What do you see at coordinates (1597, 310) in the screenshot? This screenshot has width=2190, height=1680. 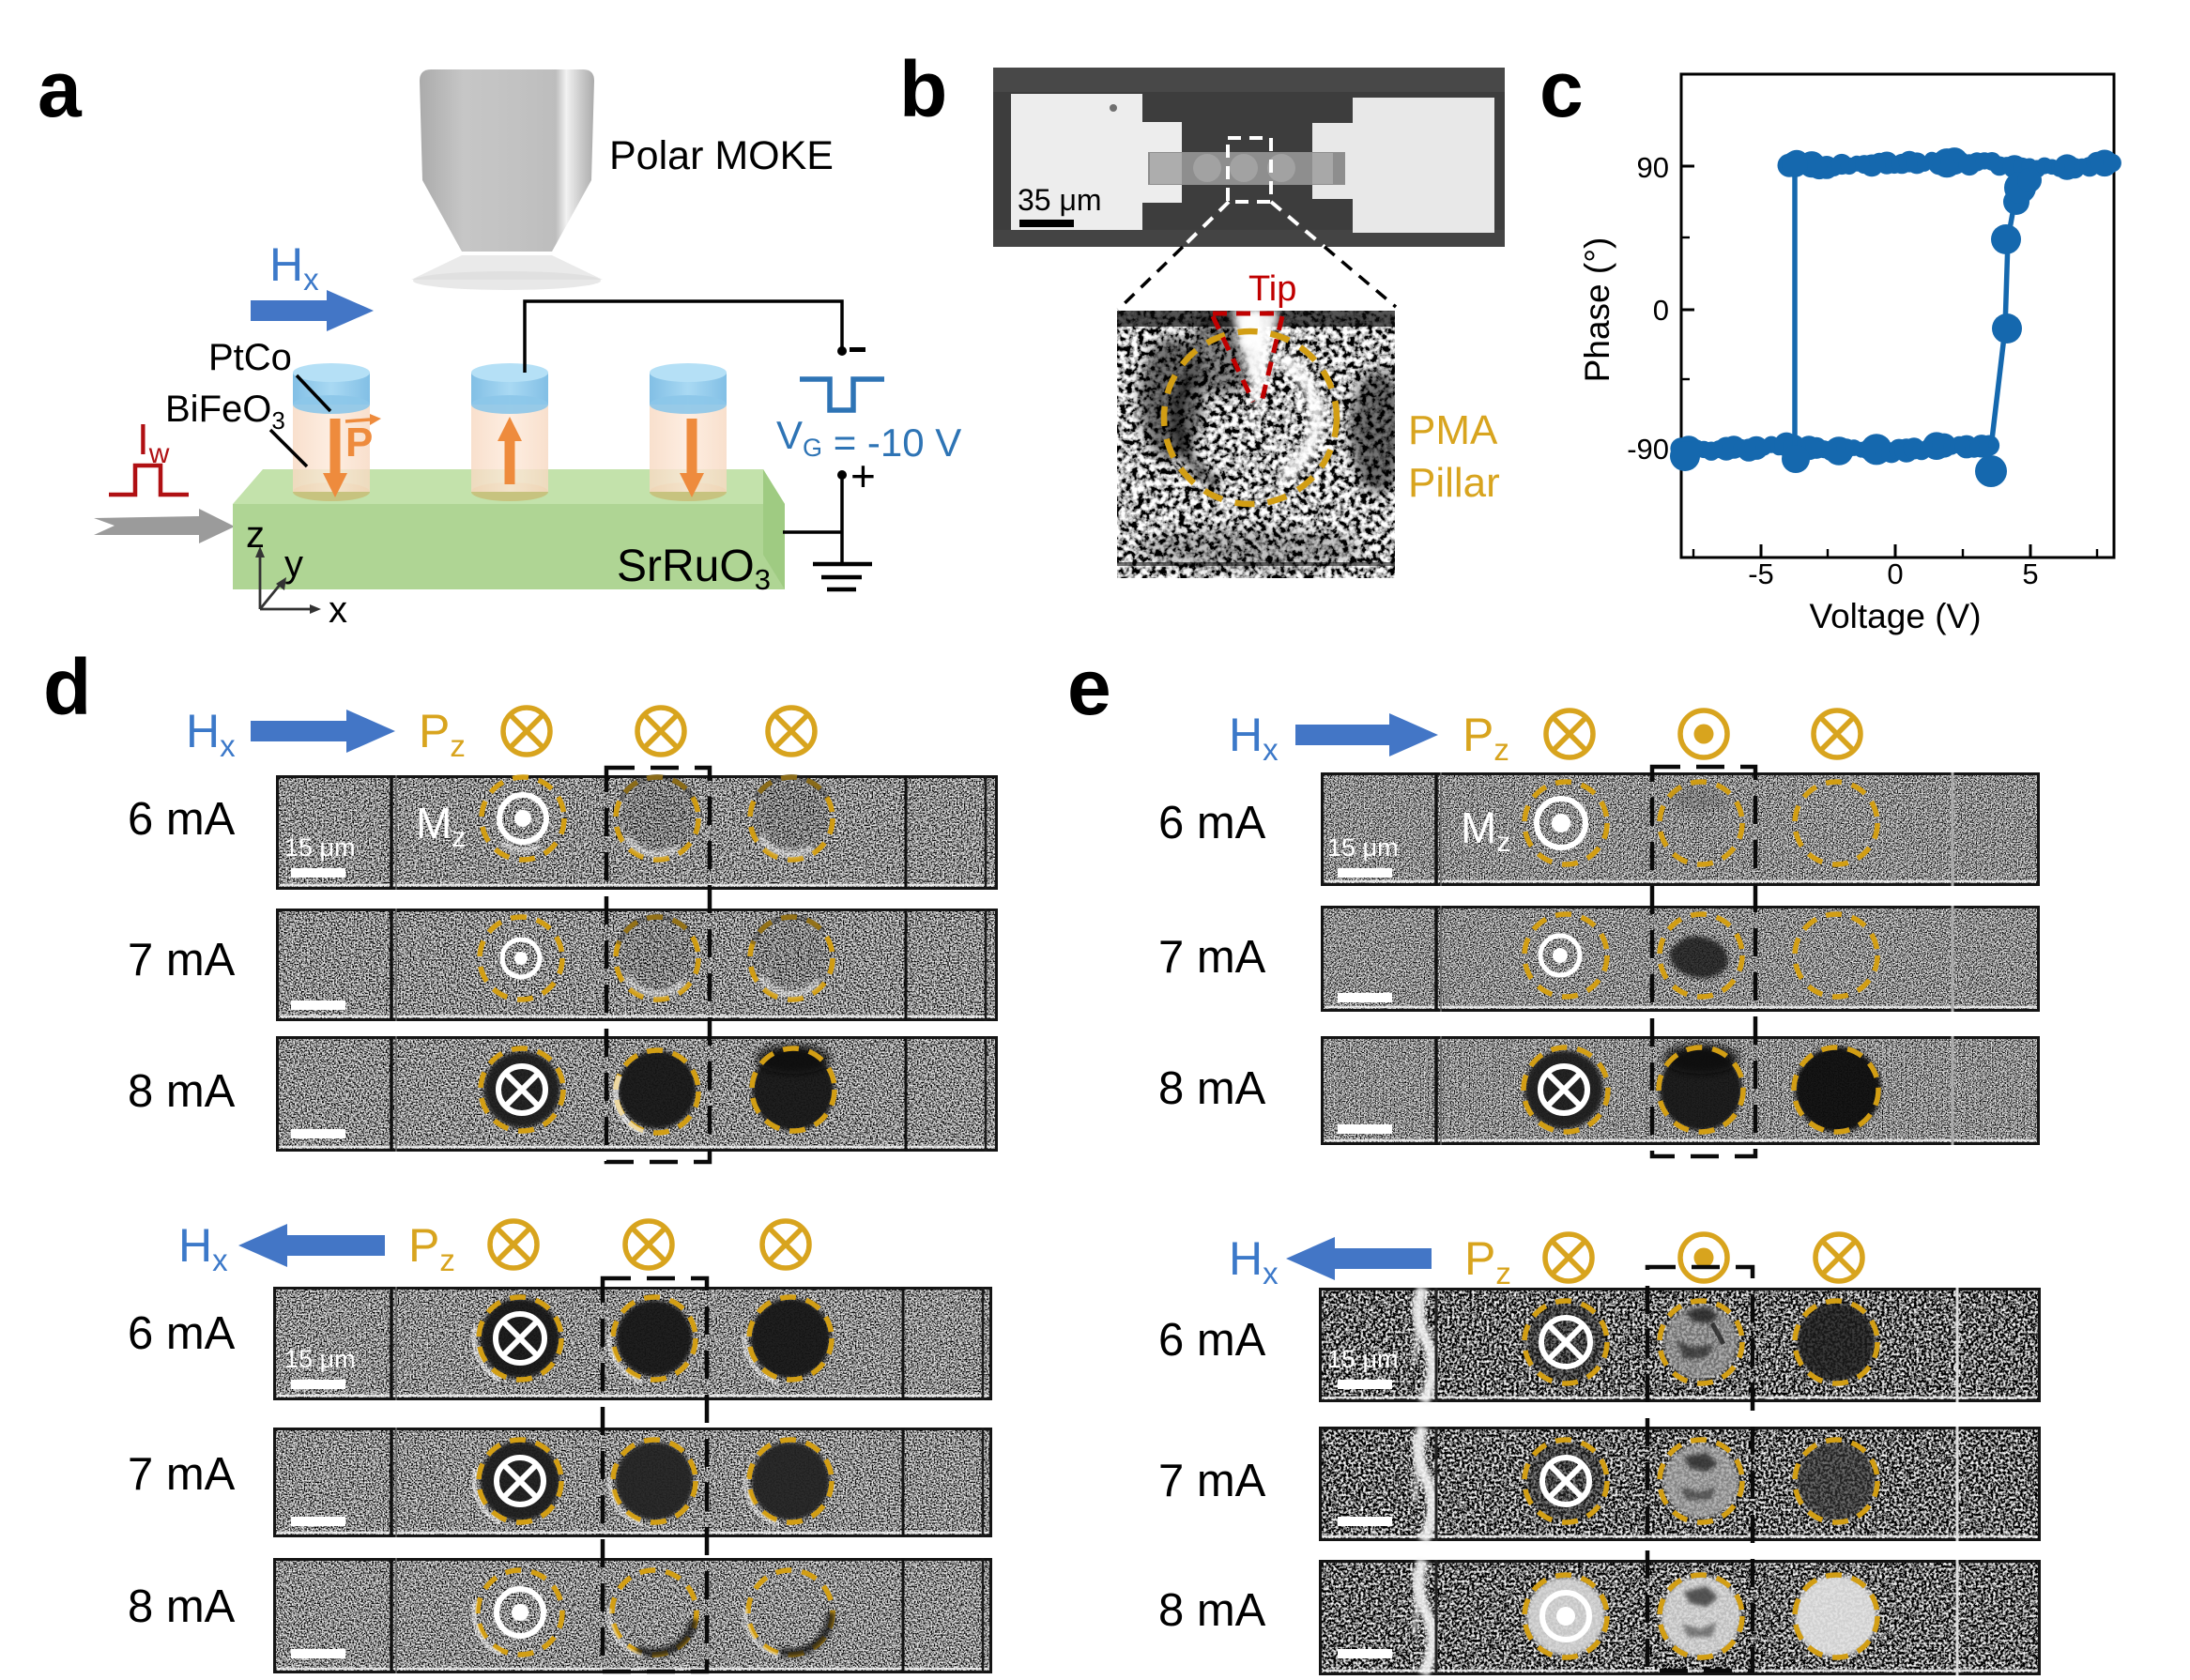 I see `svg-text: Phase (°)` at bounding box center [1597, 310].